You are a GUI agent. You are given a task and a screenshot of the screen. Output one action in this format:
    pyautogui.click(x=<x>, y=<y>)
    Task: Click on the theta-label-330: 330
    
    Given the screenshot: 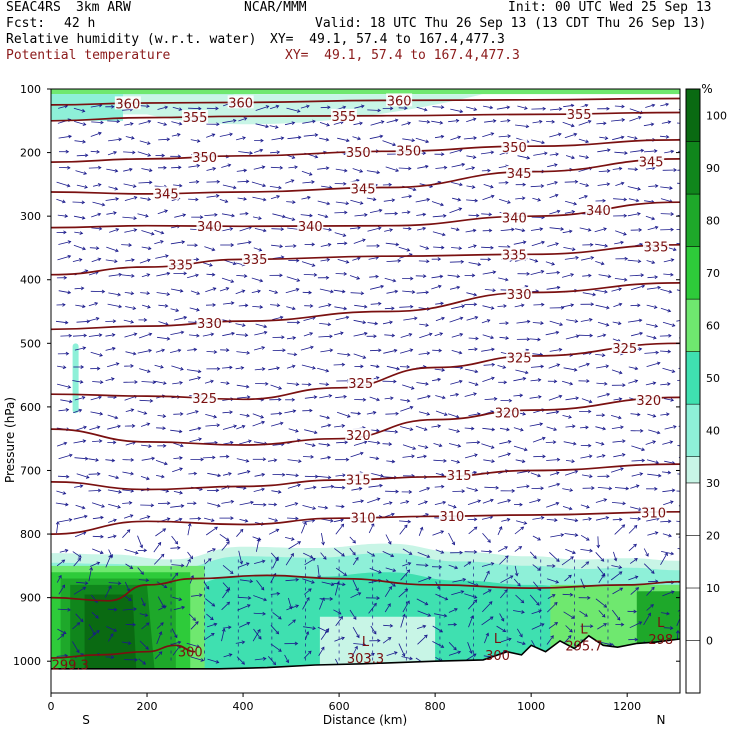 What is the action you would take?
    pyautogui.click(x=519, y=295)
    